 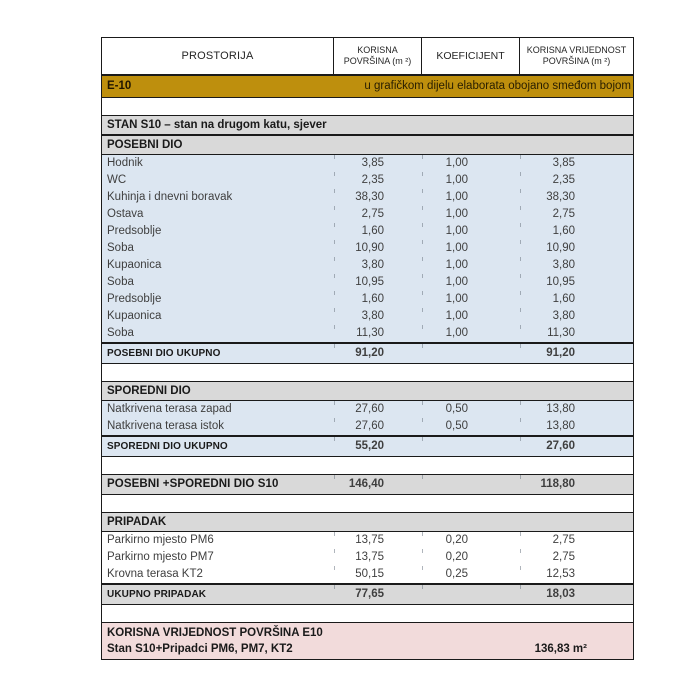 I want to click on subtotal-row: UKUPNO PRIPADAK 77,65 18,03, so click(x=367, y=594).